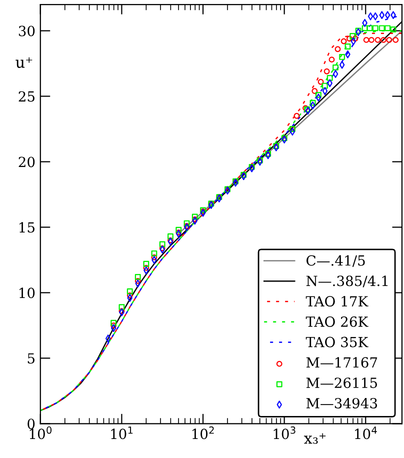  I want to click on x-tick-label: 10$^{4}$, so click(366, 433).